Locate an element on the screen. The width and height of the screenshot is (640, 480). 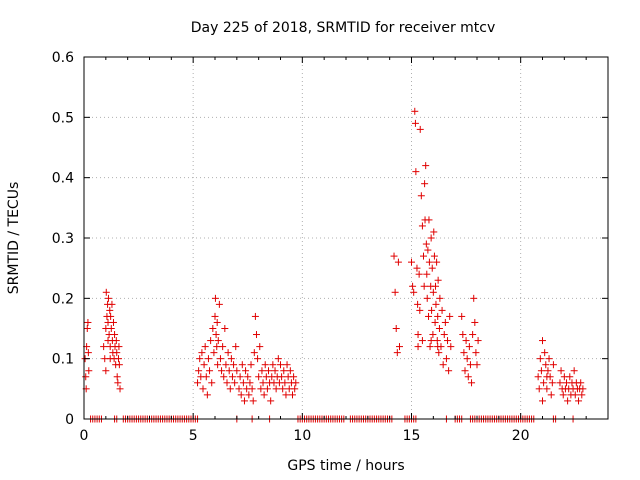
y-tick-label: 0.3 is located at coordinates (63, 239).